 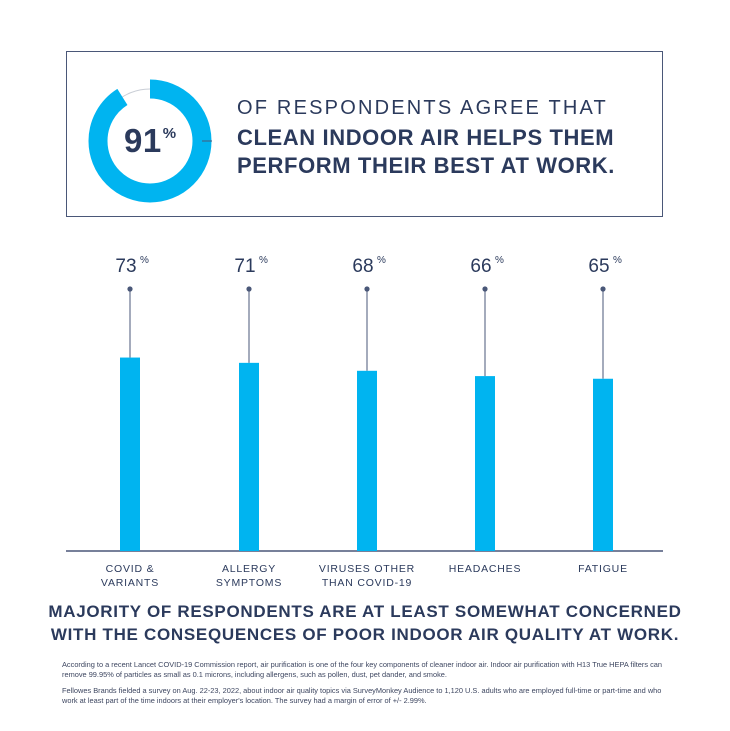 What do you see at coordinates (367, 569) in the screenshot?
I see `category-label: VIRUSES OTHER` at bounding box center [367, 569].